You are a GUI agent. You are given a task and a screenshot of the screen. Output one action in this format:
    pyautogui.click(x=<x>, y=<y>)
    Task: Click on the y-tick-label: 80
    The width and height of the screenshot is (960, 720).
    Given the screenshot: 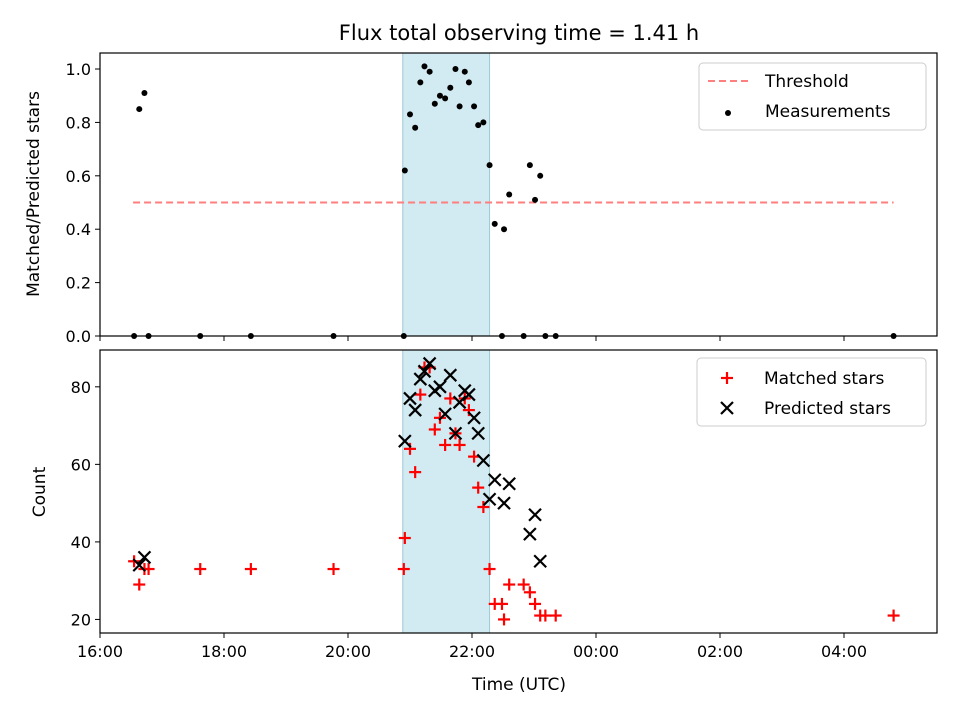 What is the action you would take?
    pyautogui.click(x=81, y=387)
    